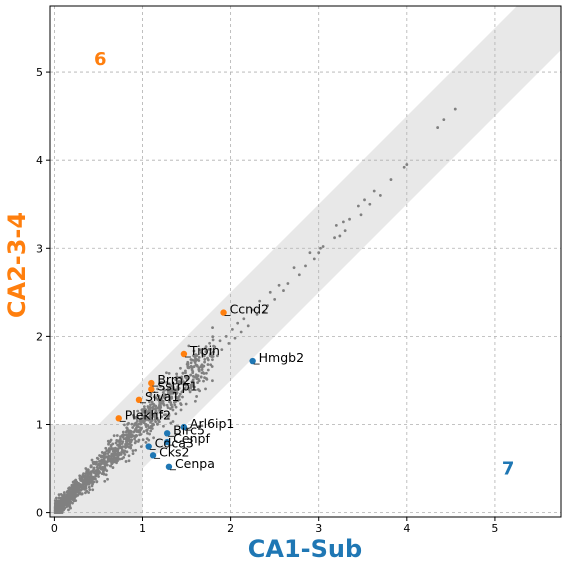  I want to click on gene-point-arl6ip1, so click(184, 427).